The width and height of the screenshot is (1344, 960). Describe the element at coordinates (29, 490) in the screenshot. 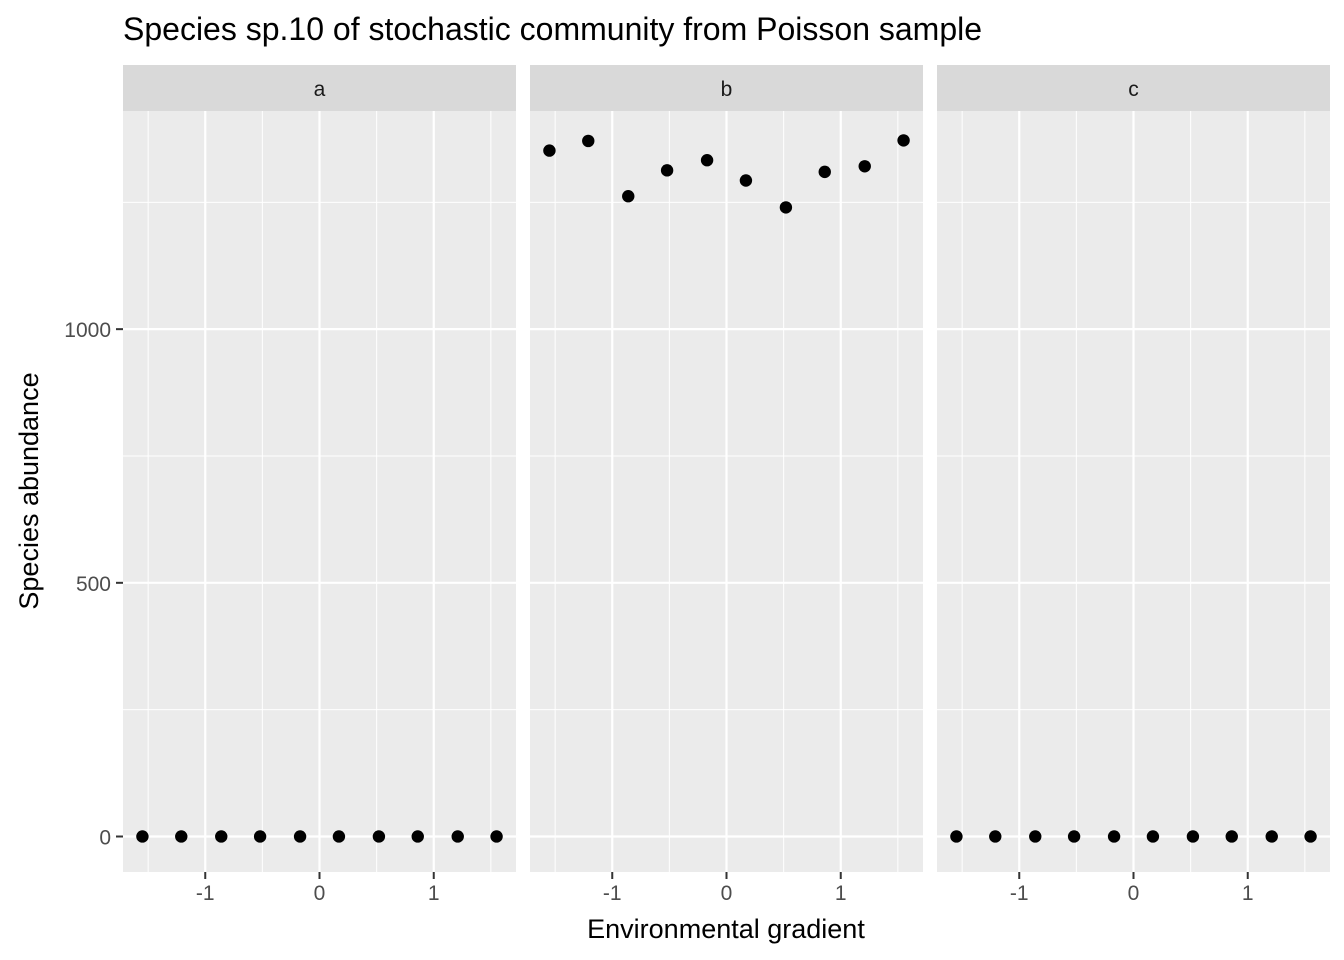

I see `y-axis-title: Species abundance` at that location.